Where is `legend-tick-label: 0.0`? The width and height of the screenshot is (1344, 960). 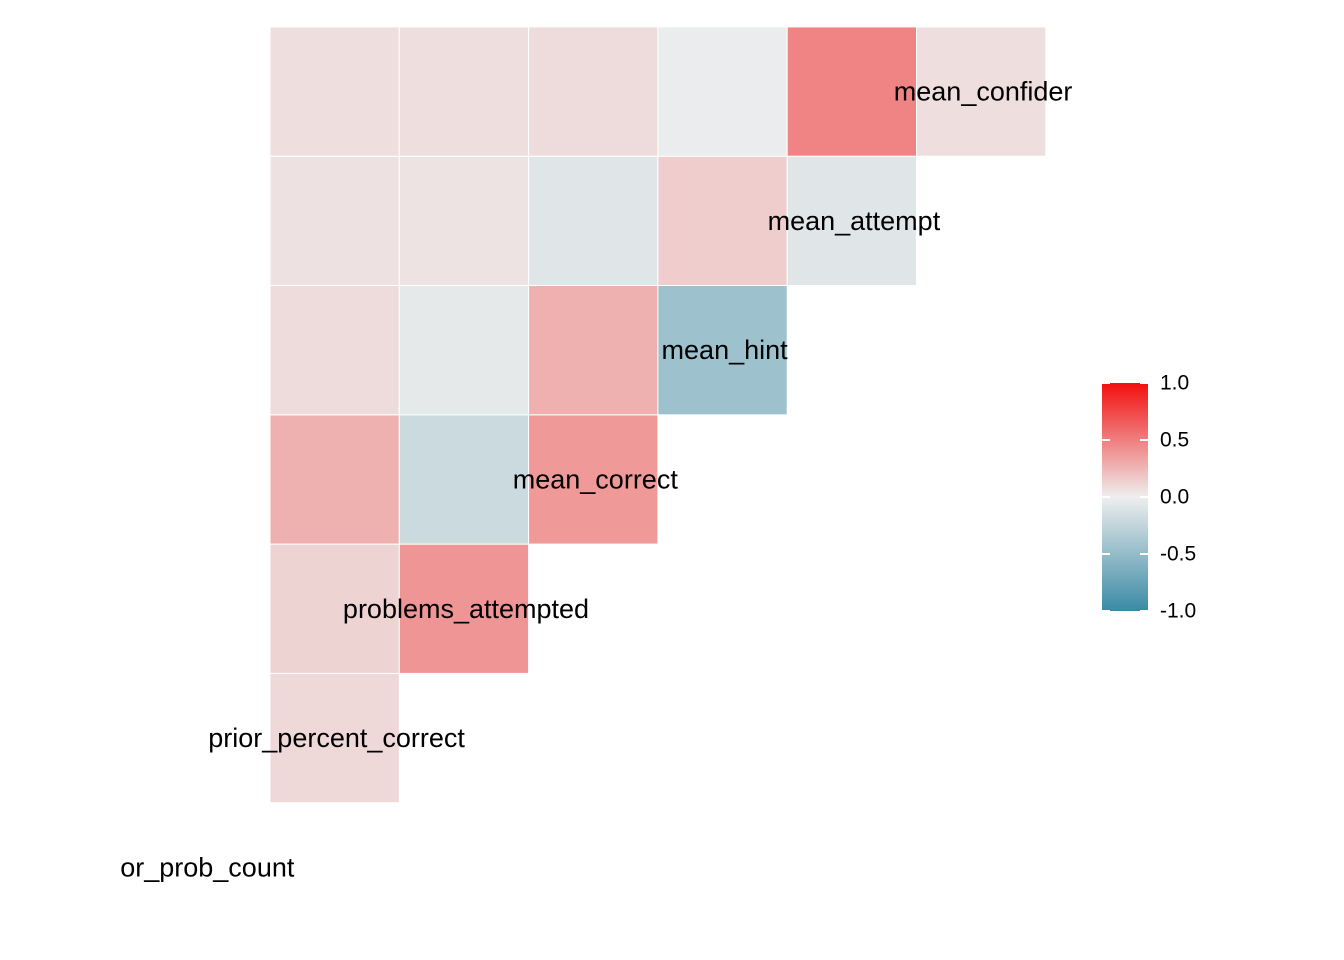
legend-tick-label: 0.0 is located at coordinates (1174, 497).